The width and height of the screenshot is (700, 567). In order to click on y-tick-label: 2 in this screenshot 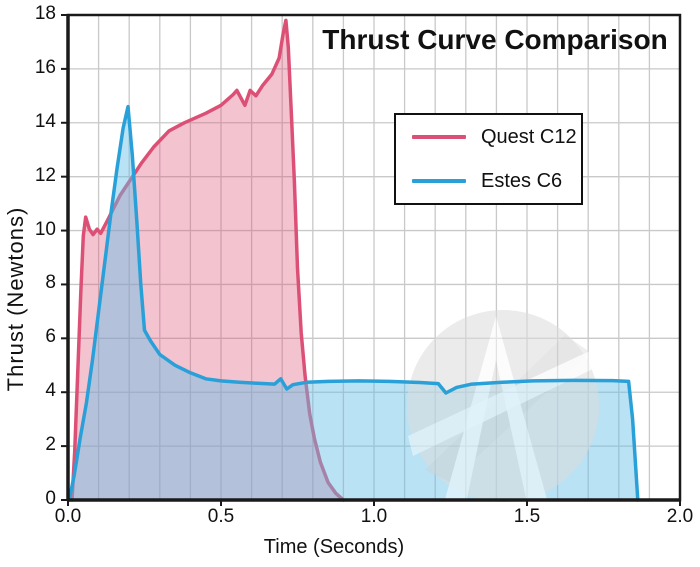, I will do `click(50, 445)`.